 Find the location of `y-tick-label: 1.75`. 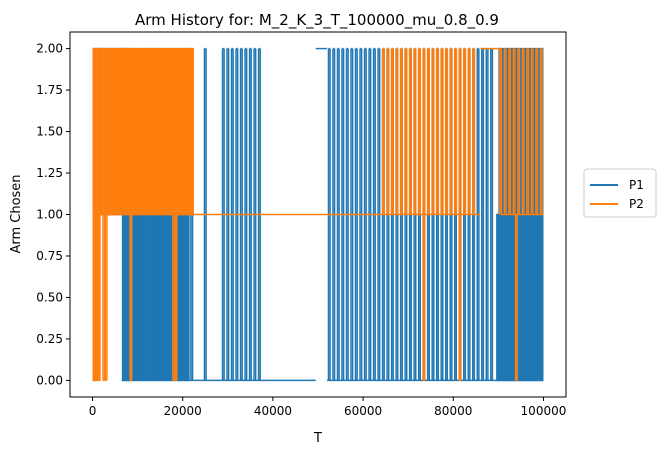

y-tick-label: 1.75 is located at coordinates (49, 90).